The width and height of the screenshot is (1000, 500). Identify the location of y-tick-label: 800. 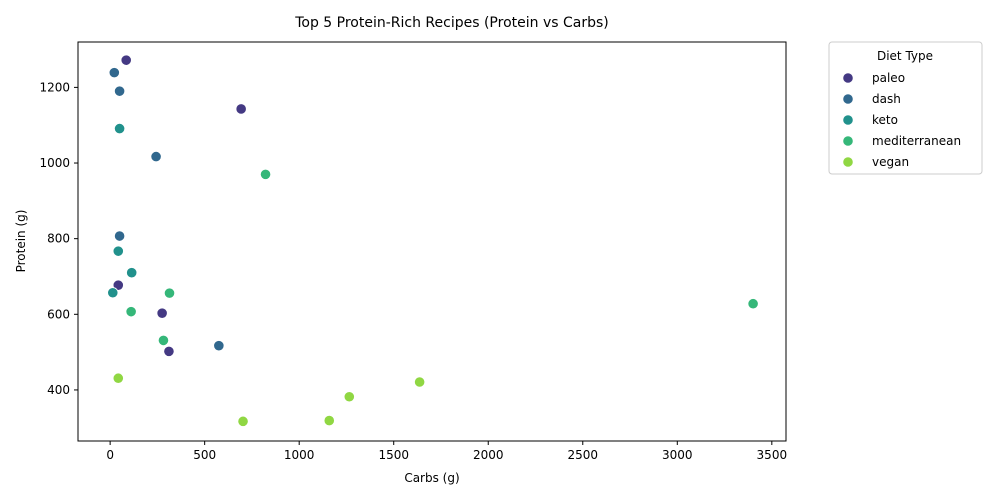
(58, 239).